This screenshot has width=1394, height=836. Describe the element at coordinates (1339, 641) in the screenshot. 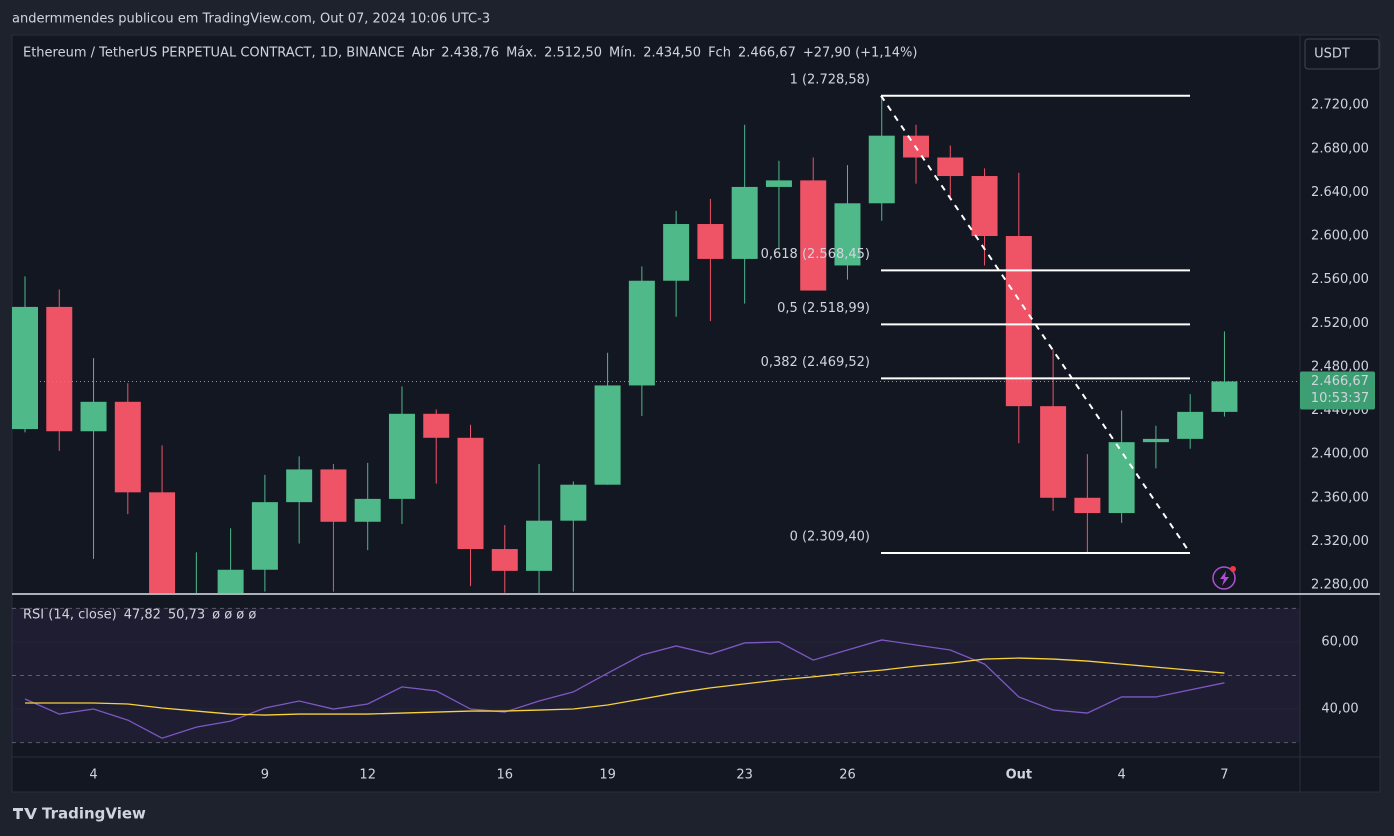

I see `y-tick-label: 60,00` at that location.